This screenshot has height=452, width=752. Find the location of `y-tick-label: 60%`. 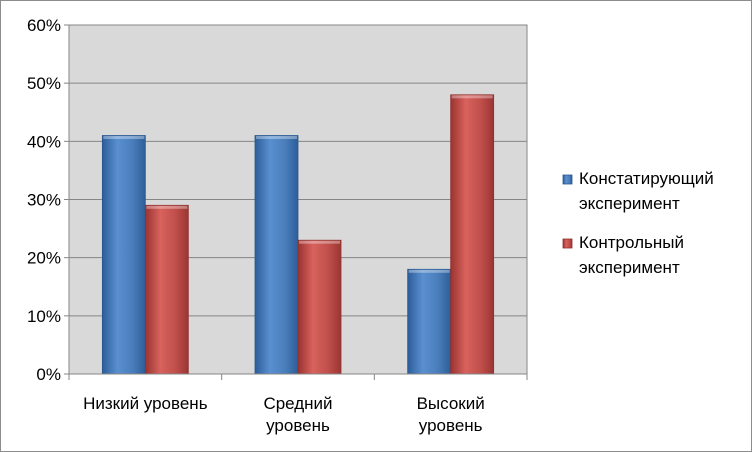

y-tick-label: 60% is located at coordinates (44, 25).